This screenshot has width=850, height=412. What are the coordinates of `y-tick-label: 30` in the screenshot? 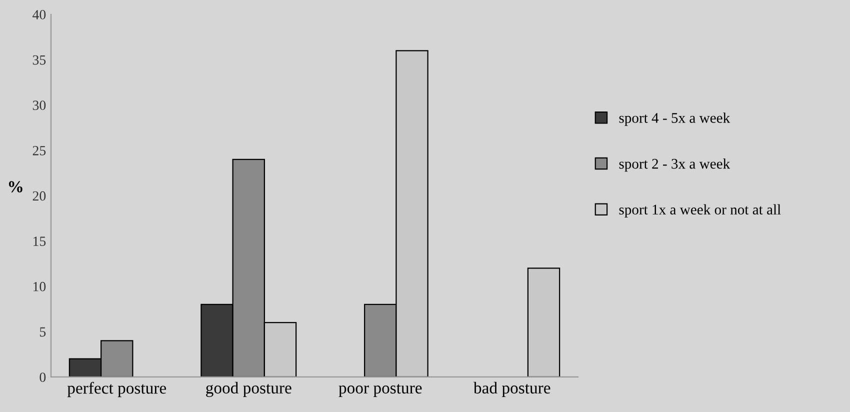 It's located at (39, 105).